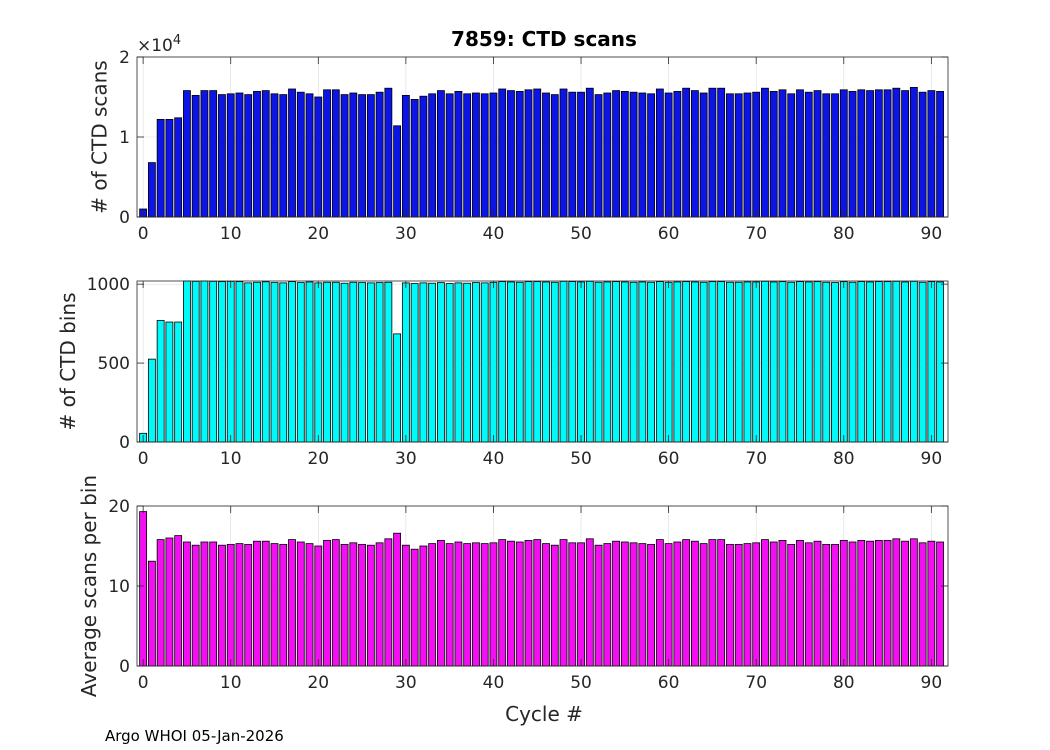 The height and width of the screenshot is (750, 1050). Describe the element at coordinates (89, 586) in the screenshot. I see `y-axis-label: Average scans per bin` at that location.